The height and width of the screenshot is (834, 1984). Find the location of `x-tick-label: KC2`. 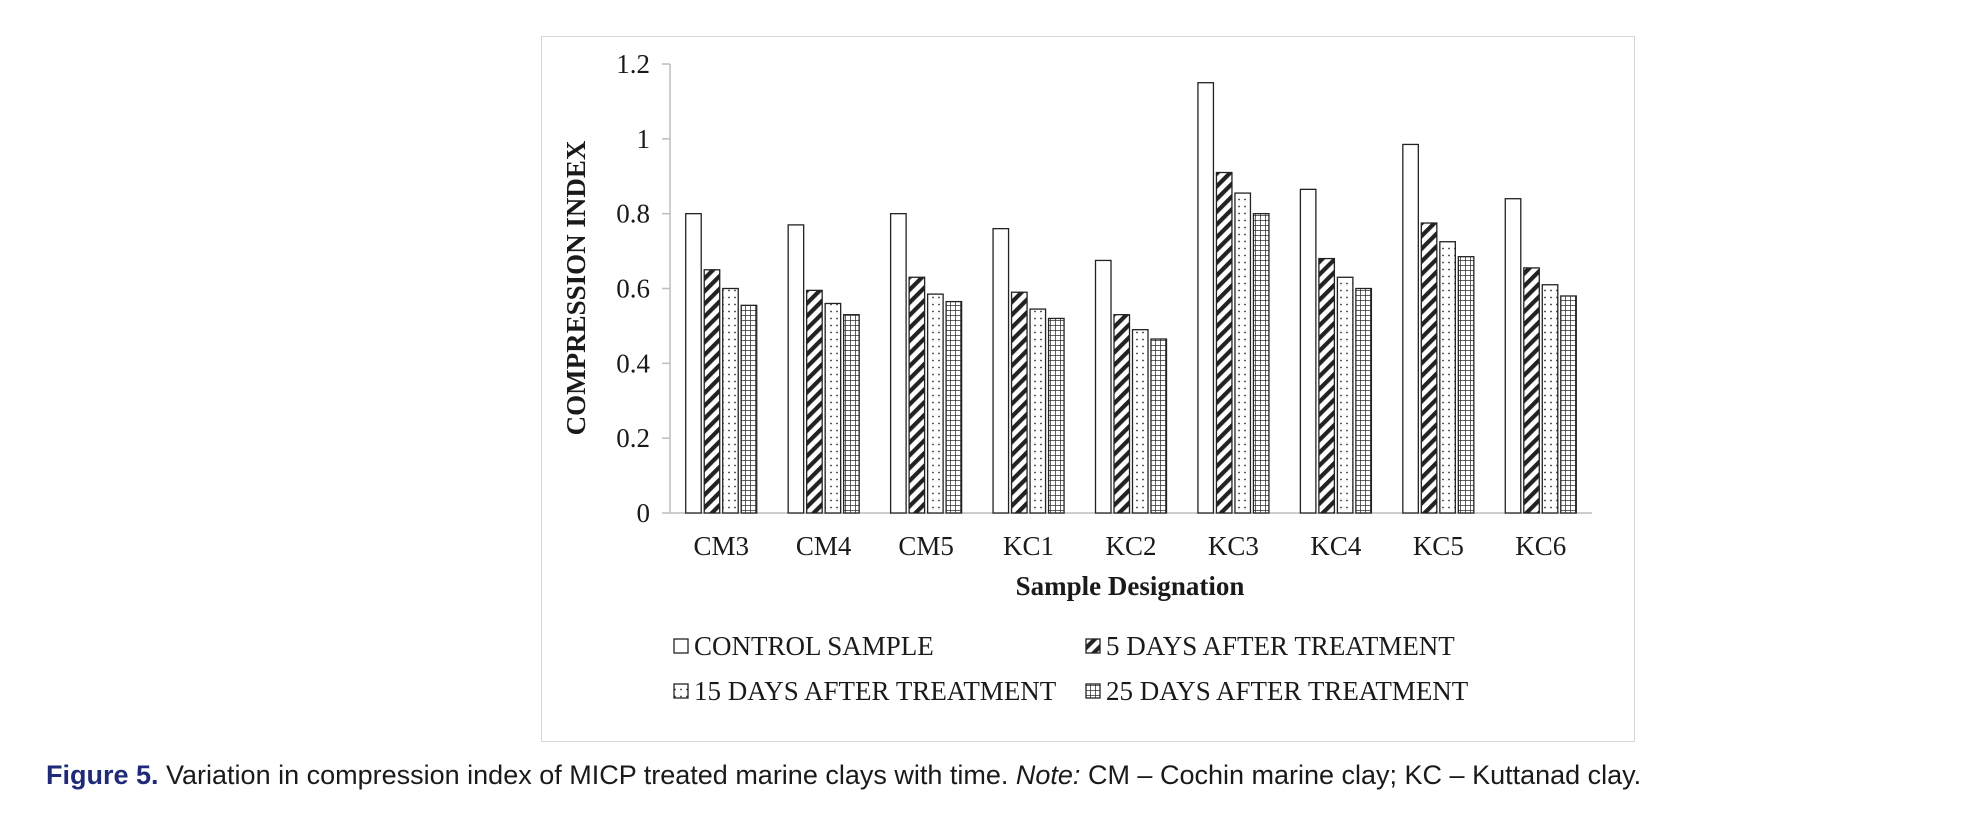

x-tick-label: KC2 is located at coordinates (1130, 546).